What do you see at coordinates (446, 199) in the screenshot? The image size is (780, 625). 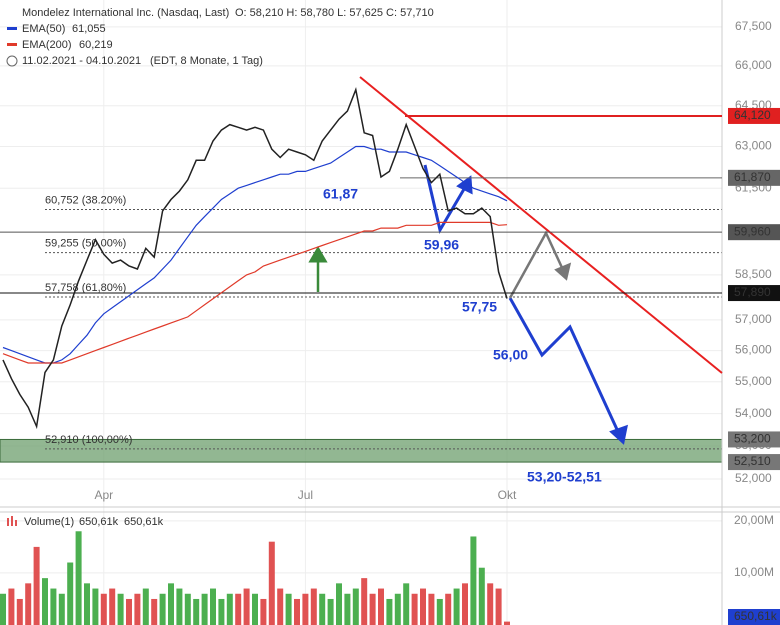 I see `blue-path` at bounding box center [446, 199].